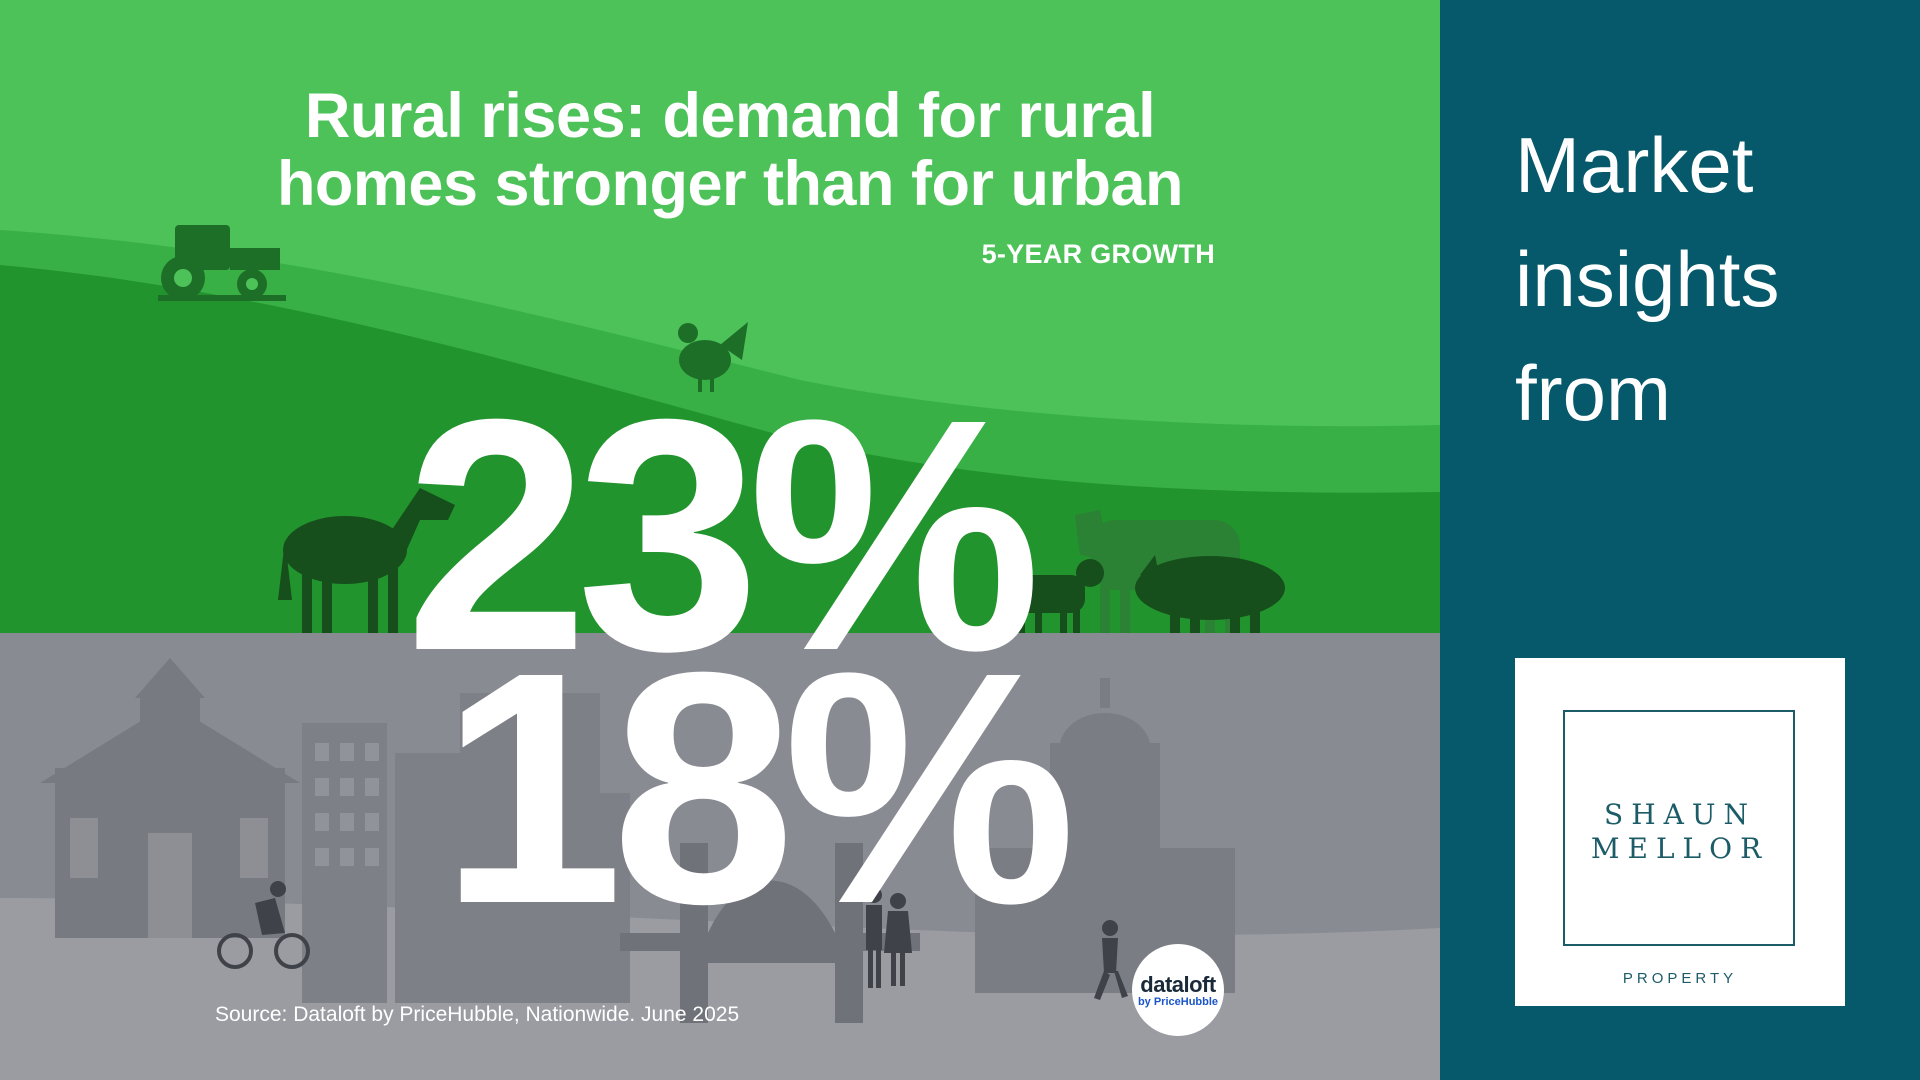 This screenshot has width=1920, height=1080. I want to click on tractor-icon, so click(222, 263).